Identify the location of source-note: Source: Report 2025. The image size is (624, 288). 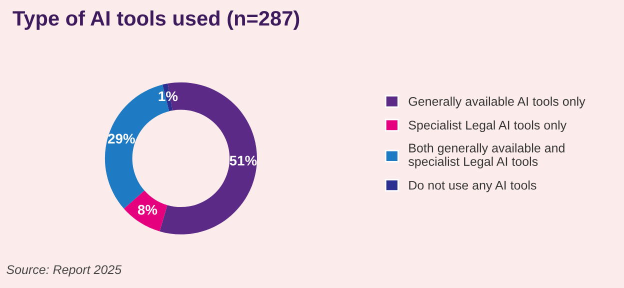
(64, 271).